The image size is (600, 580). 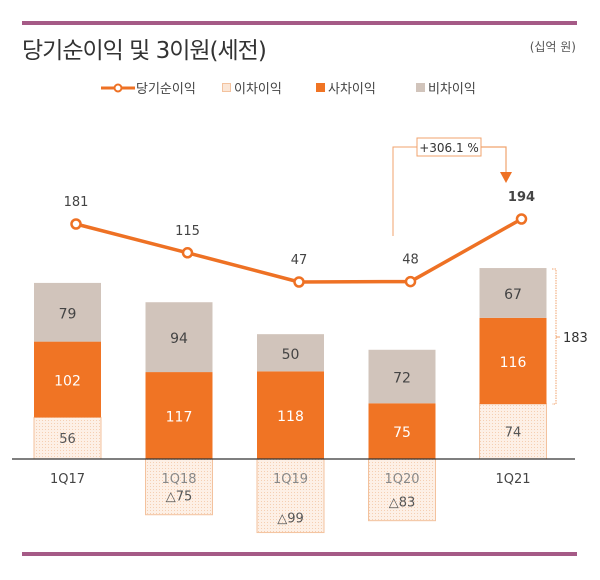 I want to click on growth-box, so click(x=449, y=147).